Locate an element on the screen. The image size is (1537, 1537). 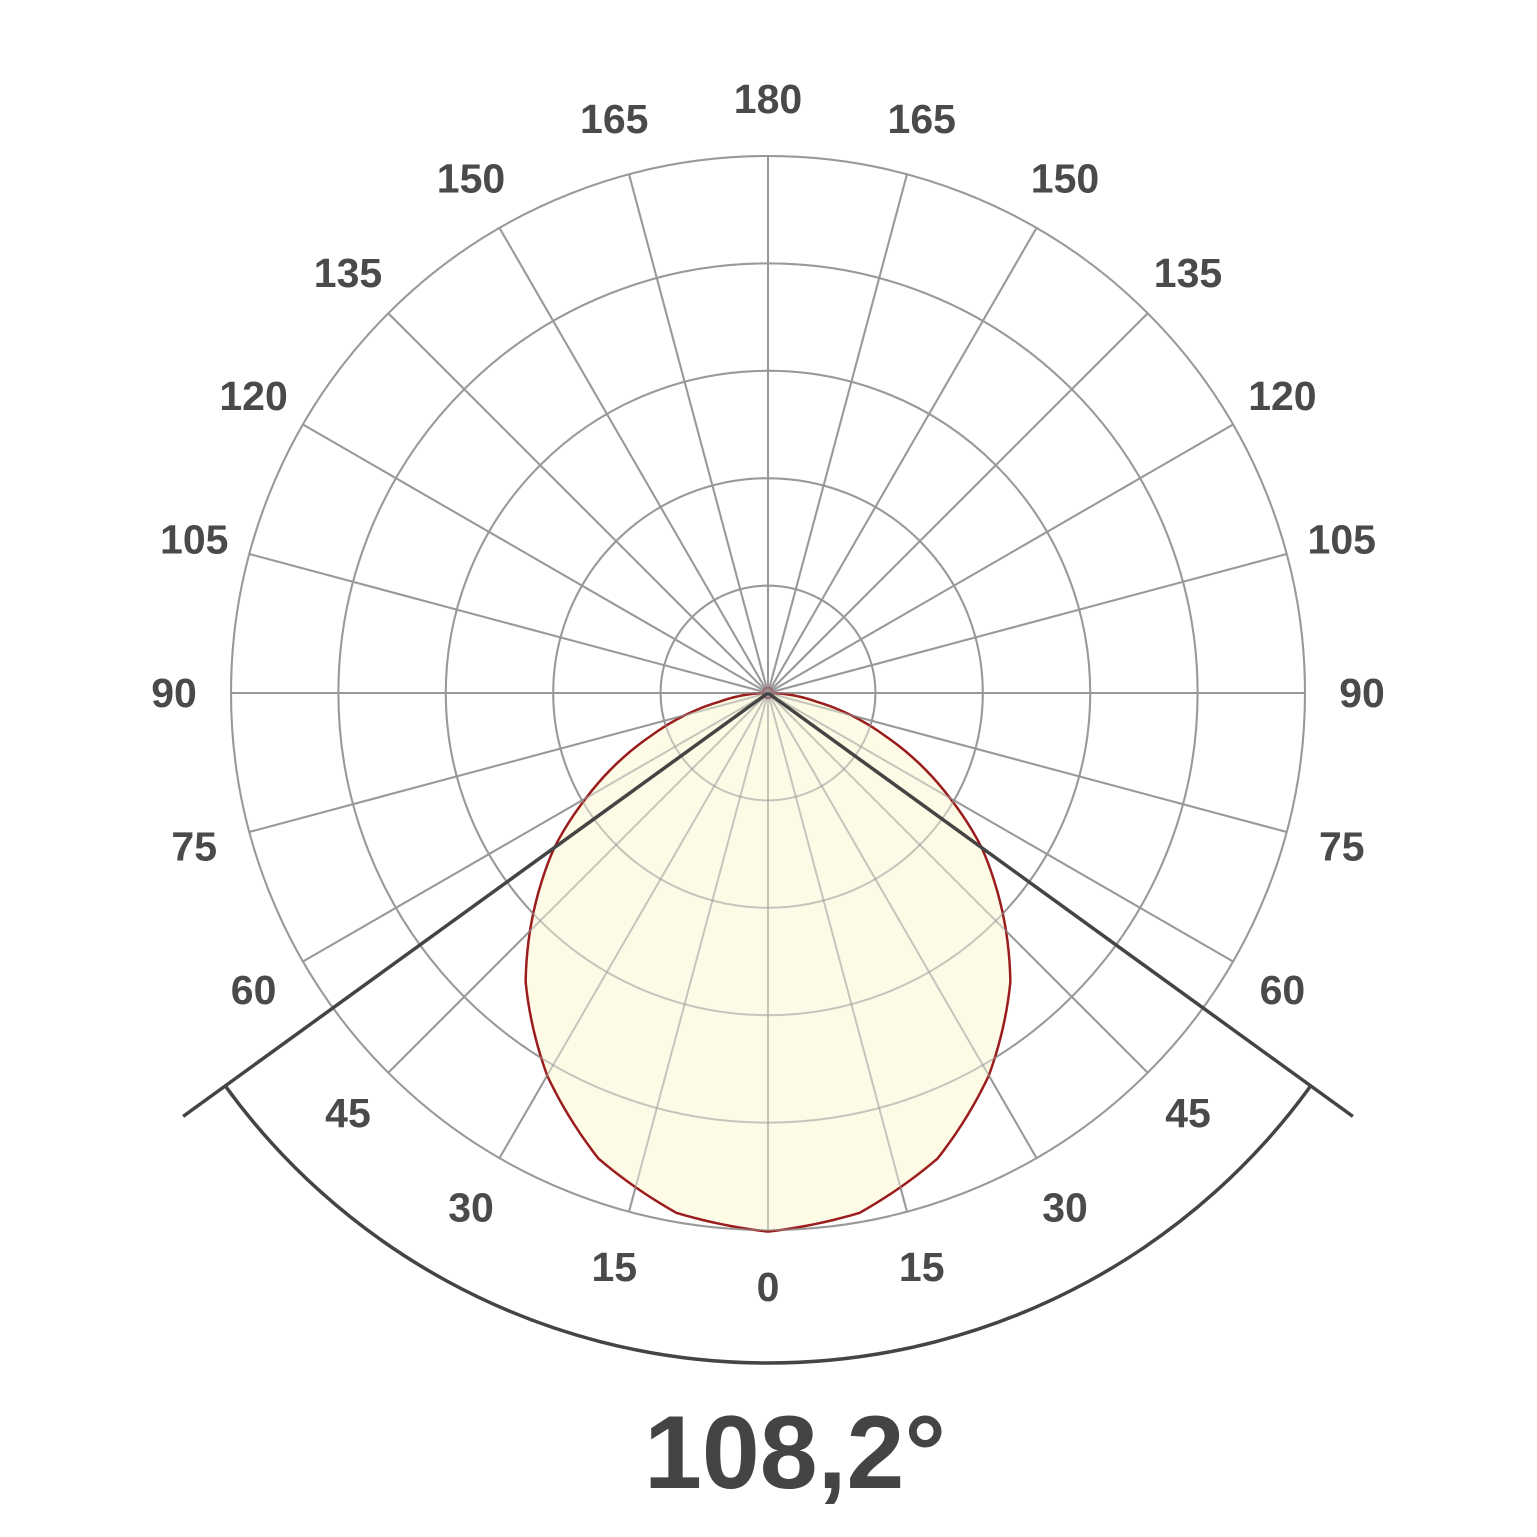
beam-angle-arc is located at coordinates (768, 1224).